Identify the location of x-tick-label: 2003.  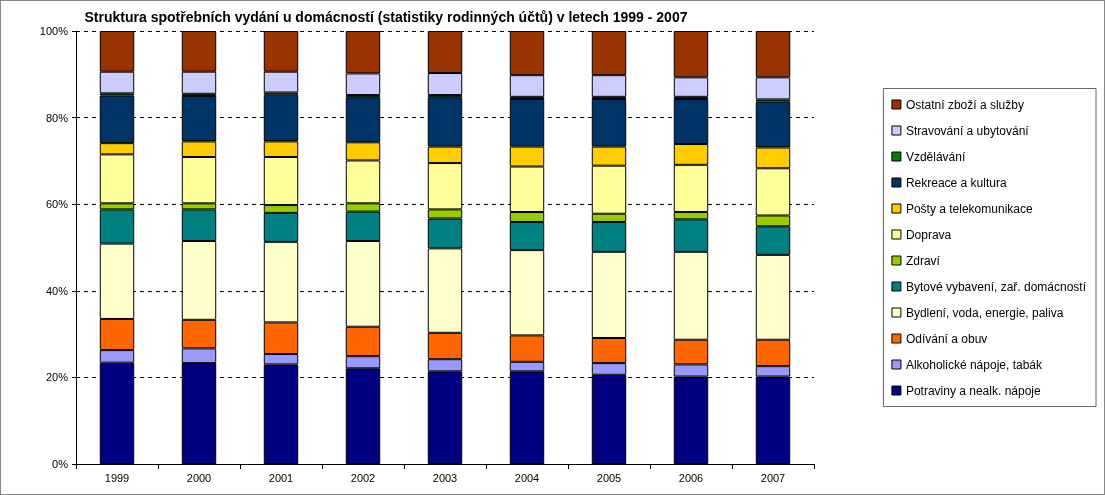
(445, 477).